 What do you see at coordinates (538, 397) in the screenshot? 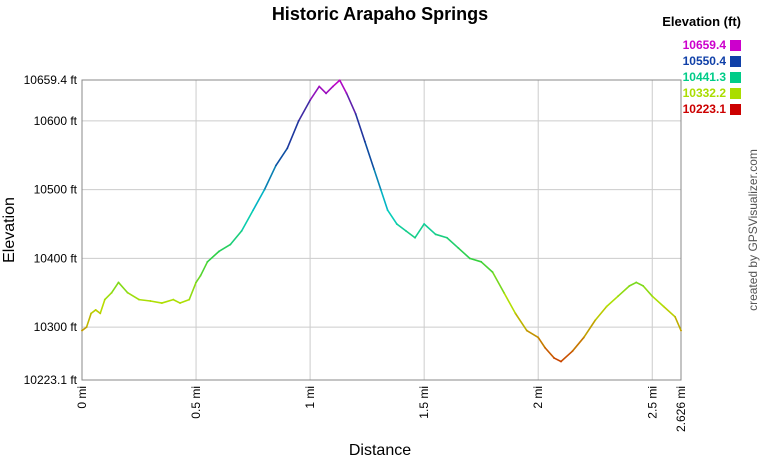
I see `x-tick-label: 2 mi` at bounding box center [538, 397].